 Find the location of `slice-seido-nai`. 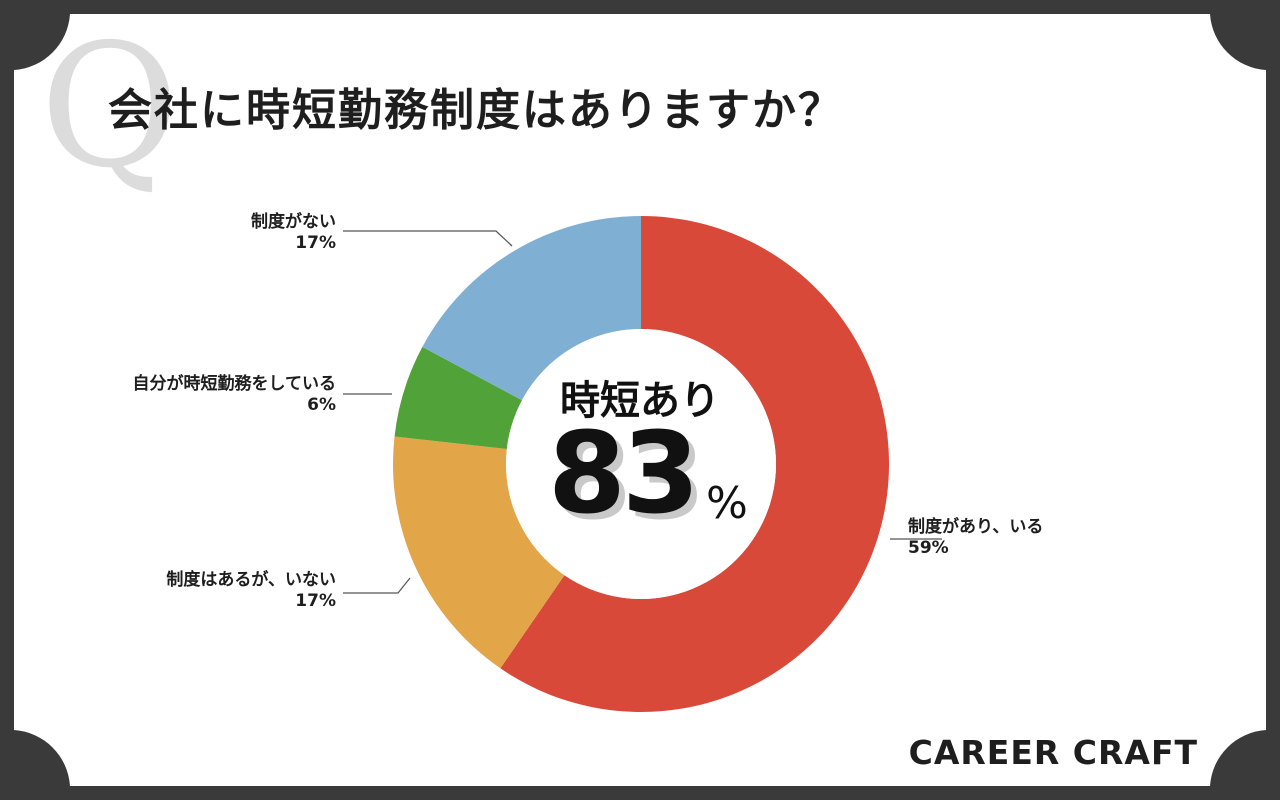

slice-seido-nai is located at coordinates (531, 308).